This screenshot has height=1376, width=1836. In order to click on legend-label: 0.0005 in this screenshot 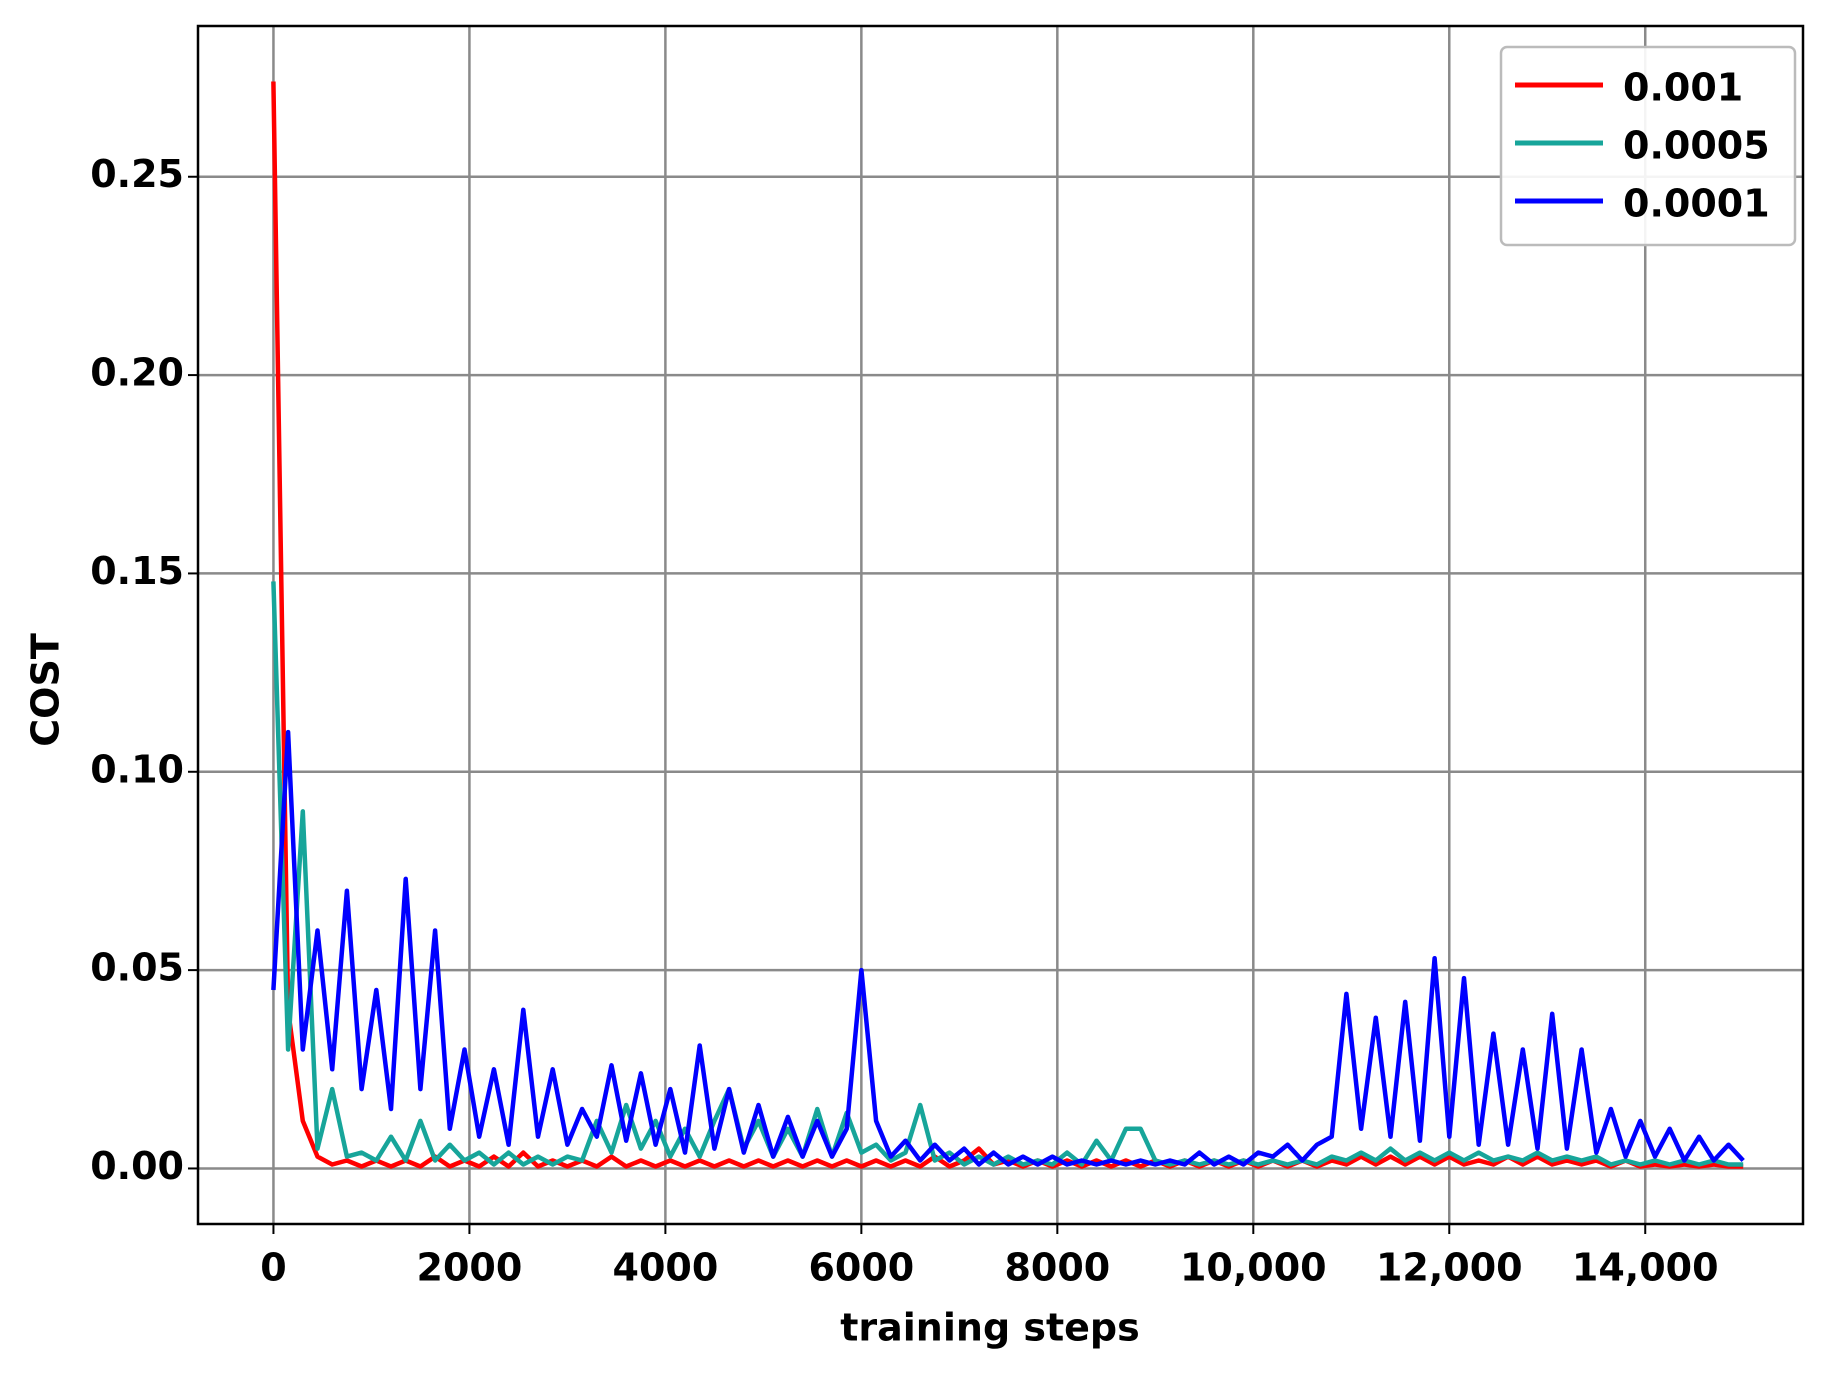, I will do `click(1696, 146)`.